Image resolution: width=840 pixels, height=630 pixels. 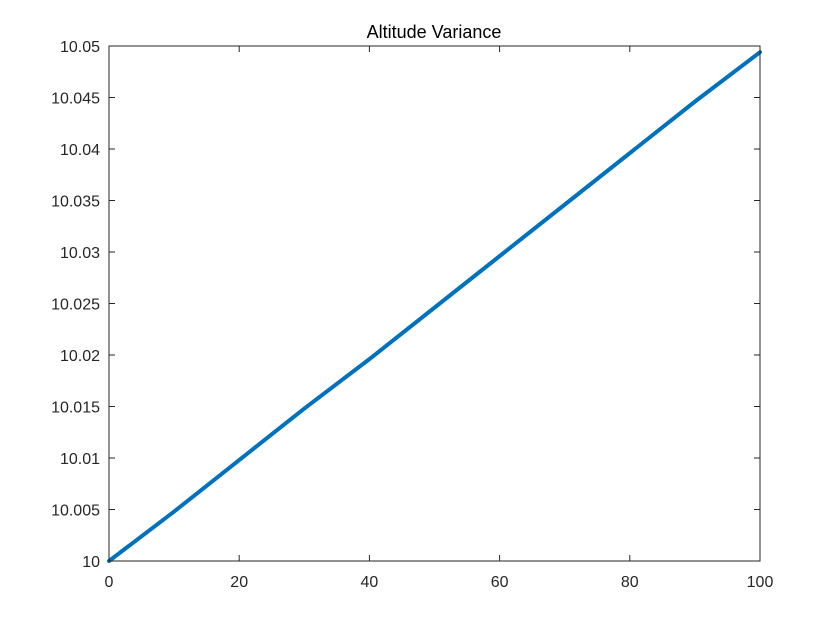 What do you see at coordinates (75, 408) in the screenshot?
I see `y-tick-label: 10.015` at bounding box center [75, 408].